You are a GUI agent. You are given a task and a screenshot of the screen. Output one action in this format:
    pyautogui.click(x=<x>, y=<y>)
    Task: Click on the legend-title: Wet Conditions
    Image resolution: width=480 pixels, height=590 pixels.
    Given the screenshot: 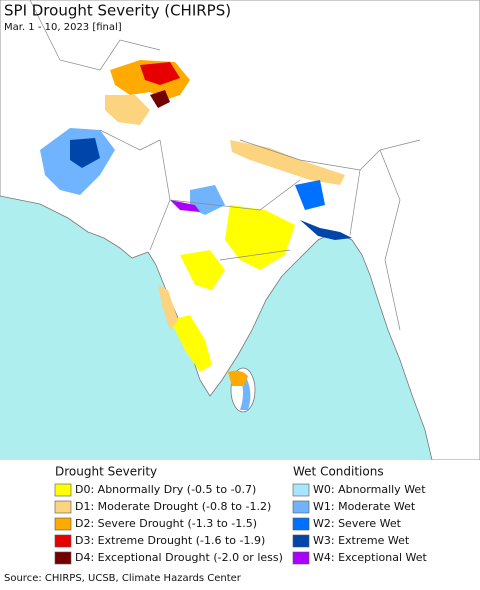 What is the action you would take?
    pyautogui.click(x=338, y=472)
    